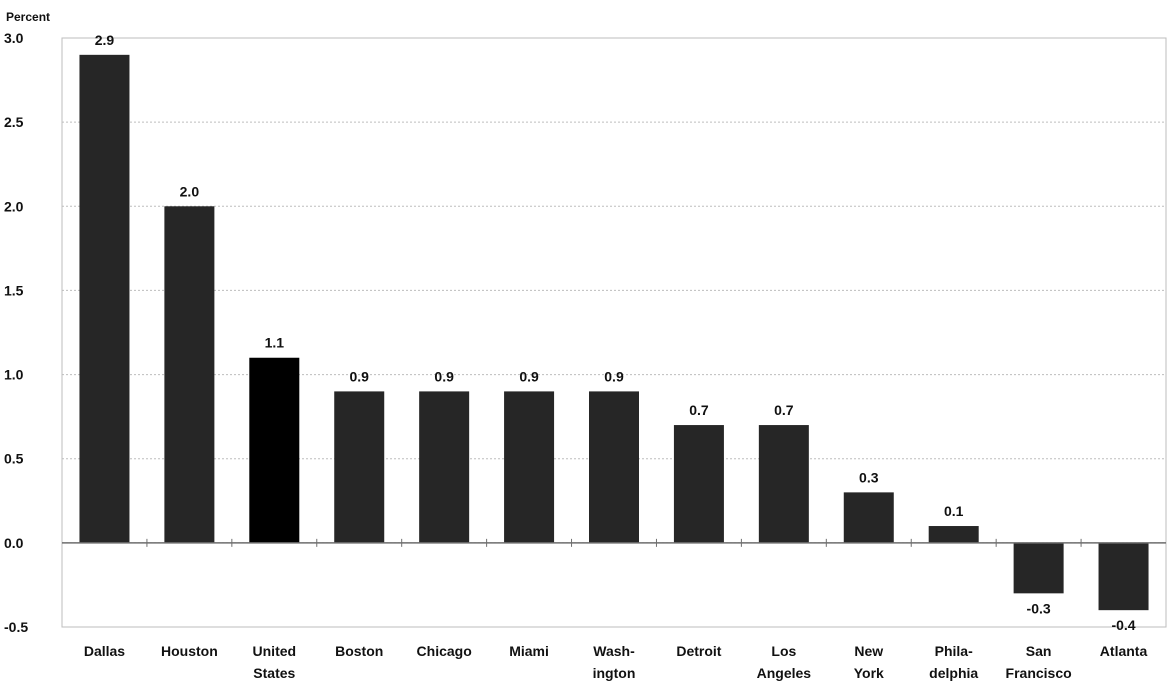 This screenshot has height=686, width=1169. What do you see at coordinates (698, 651) in the screenshot?
I see `x-tick-label: Detroit` at bounding box center [698, 651].